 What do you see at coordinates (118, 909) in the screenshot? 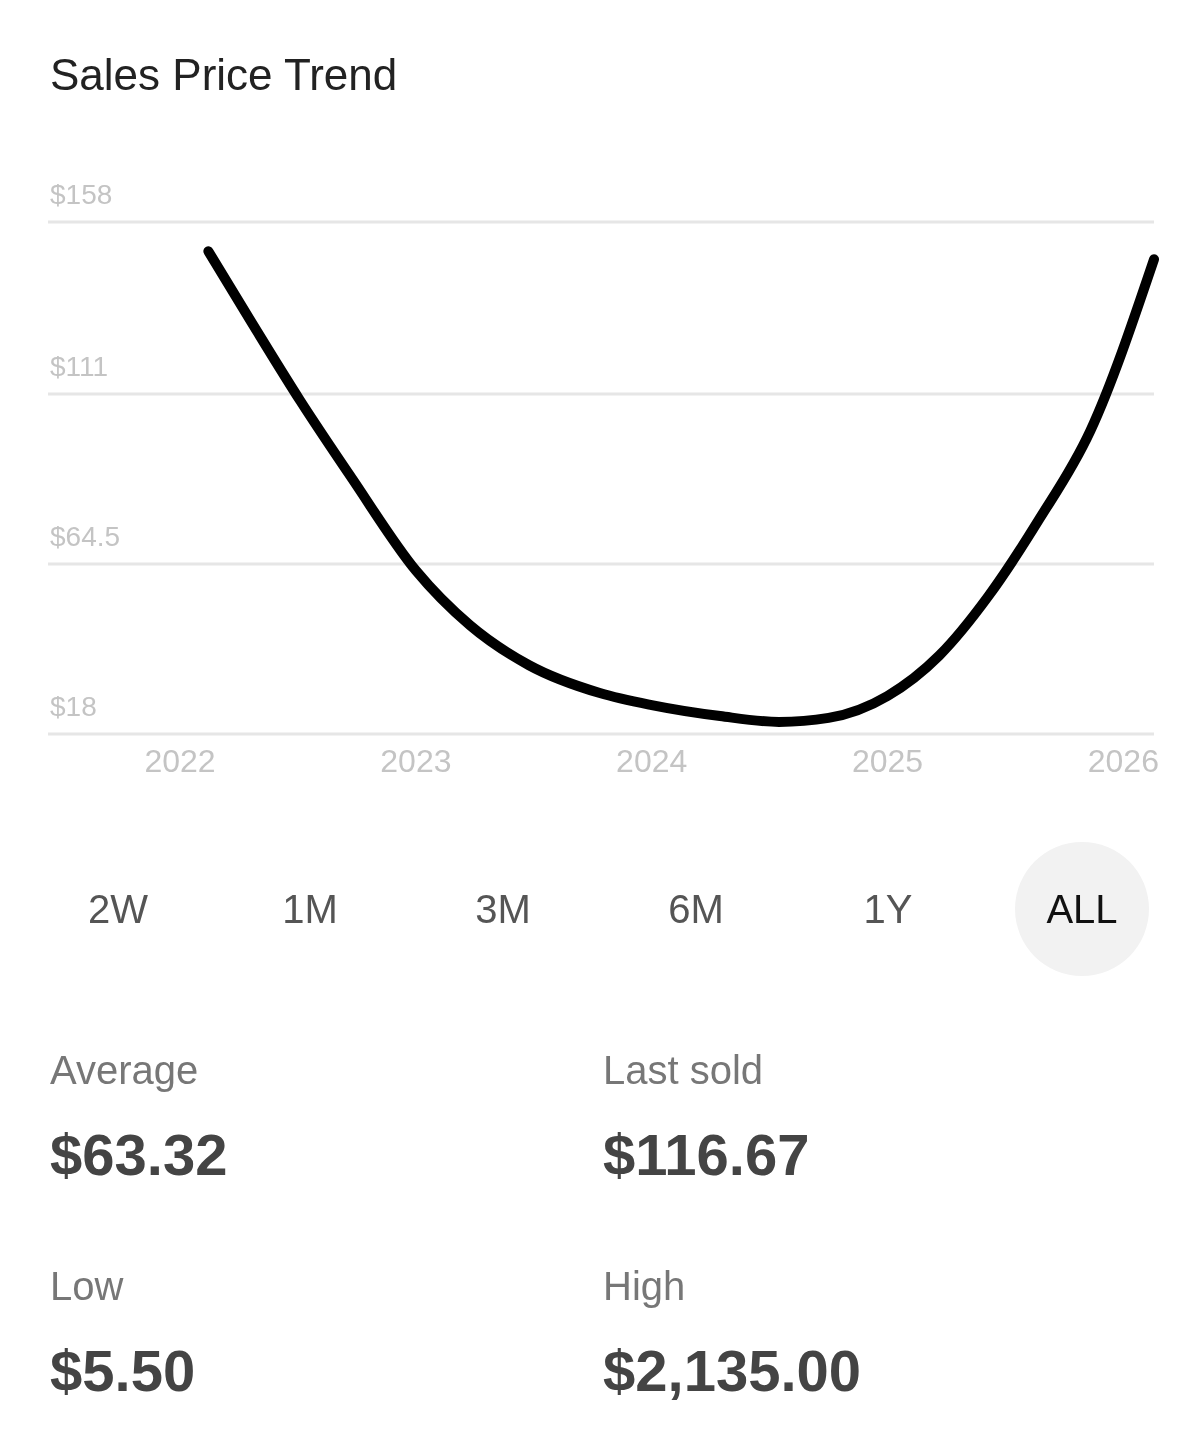
I see `text: 2W` at bounding box center [118, 909].